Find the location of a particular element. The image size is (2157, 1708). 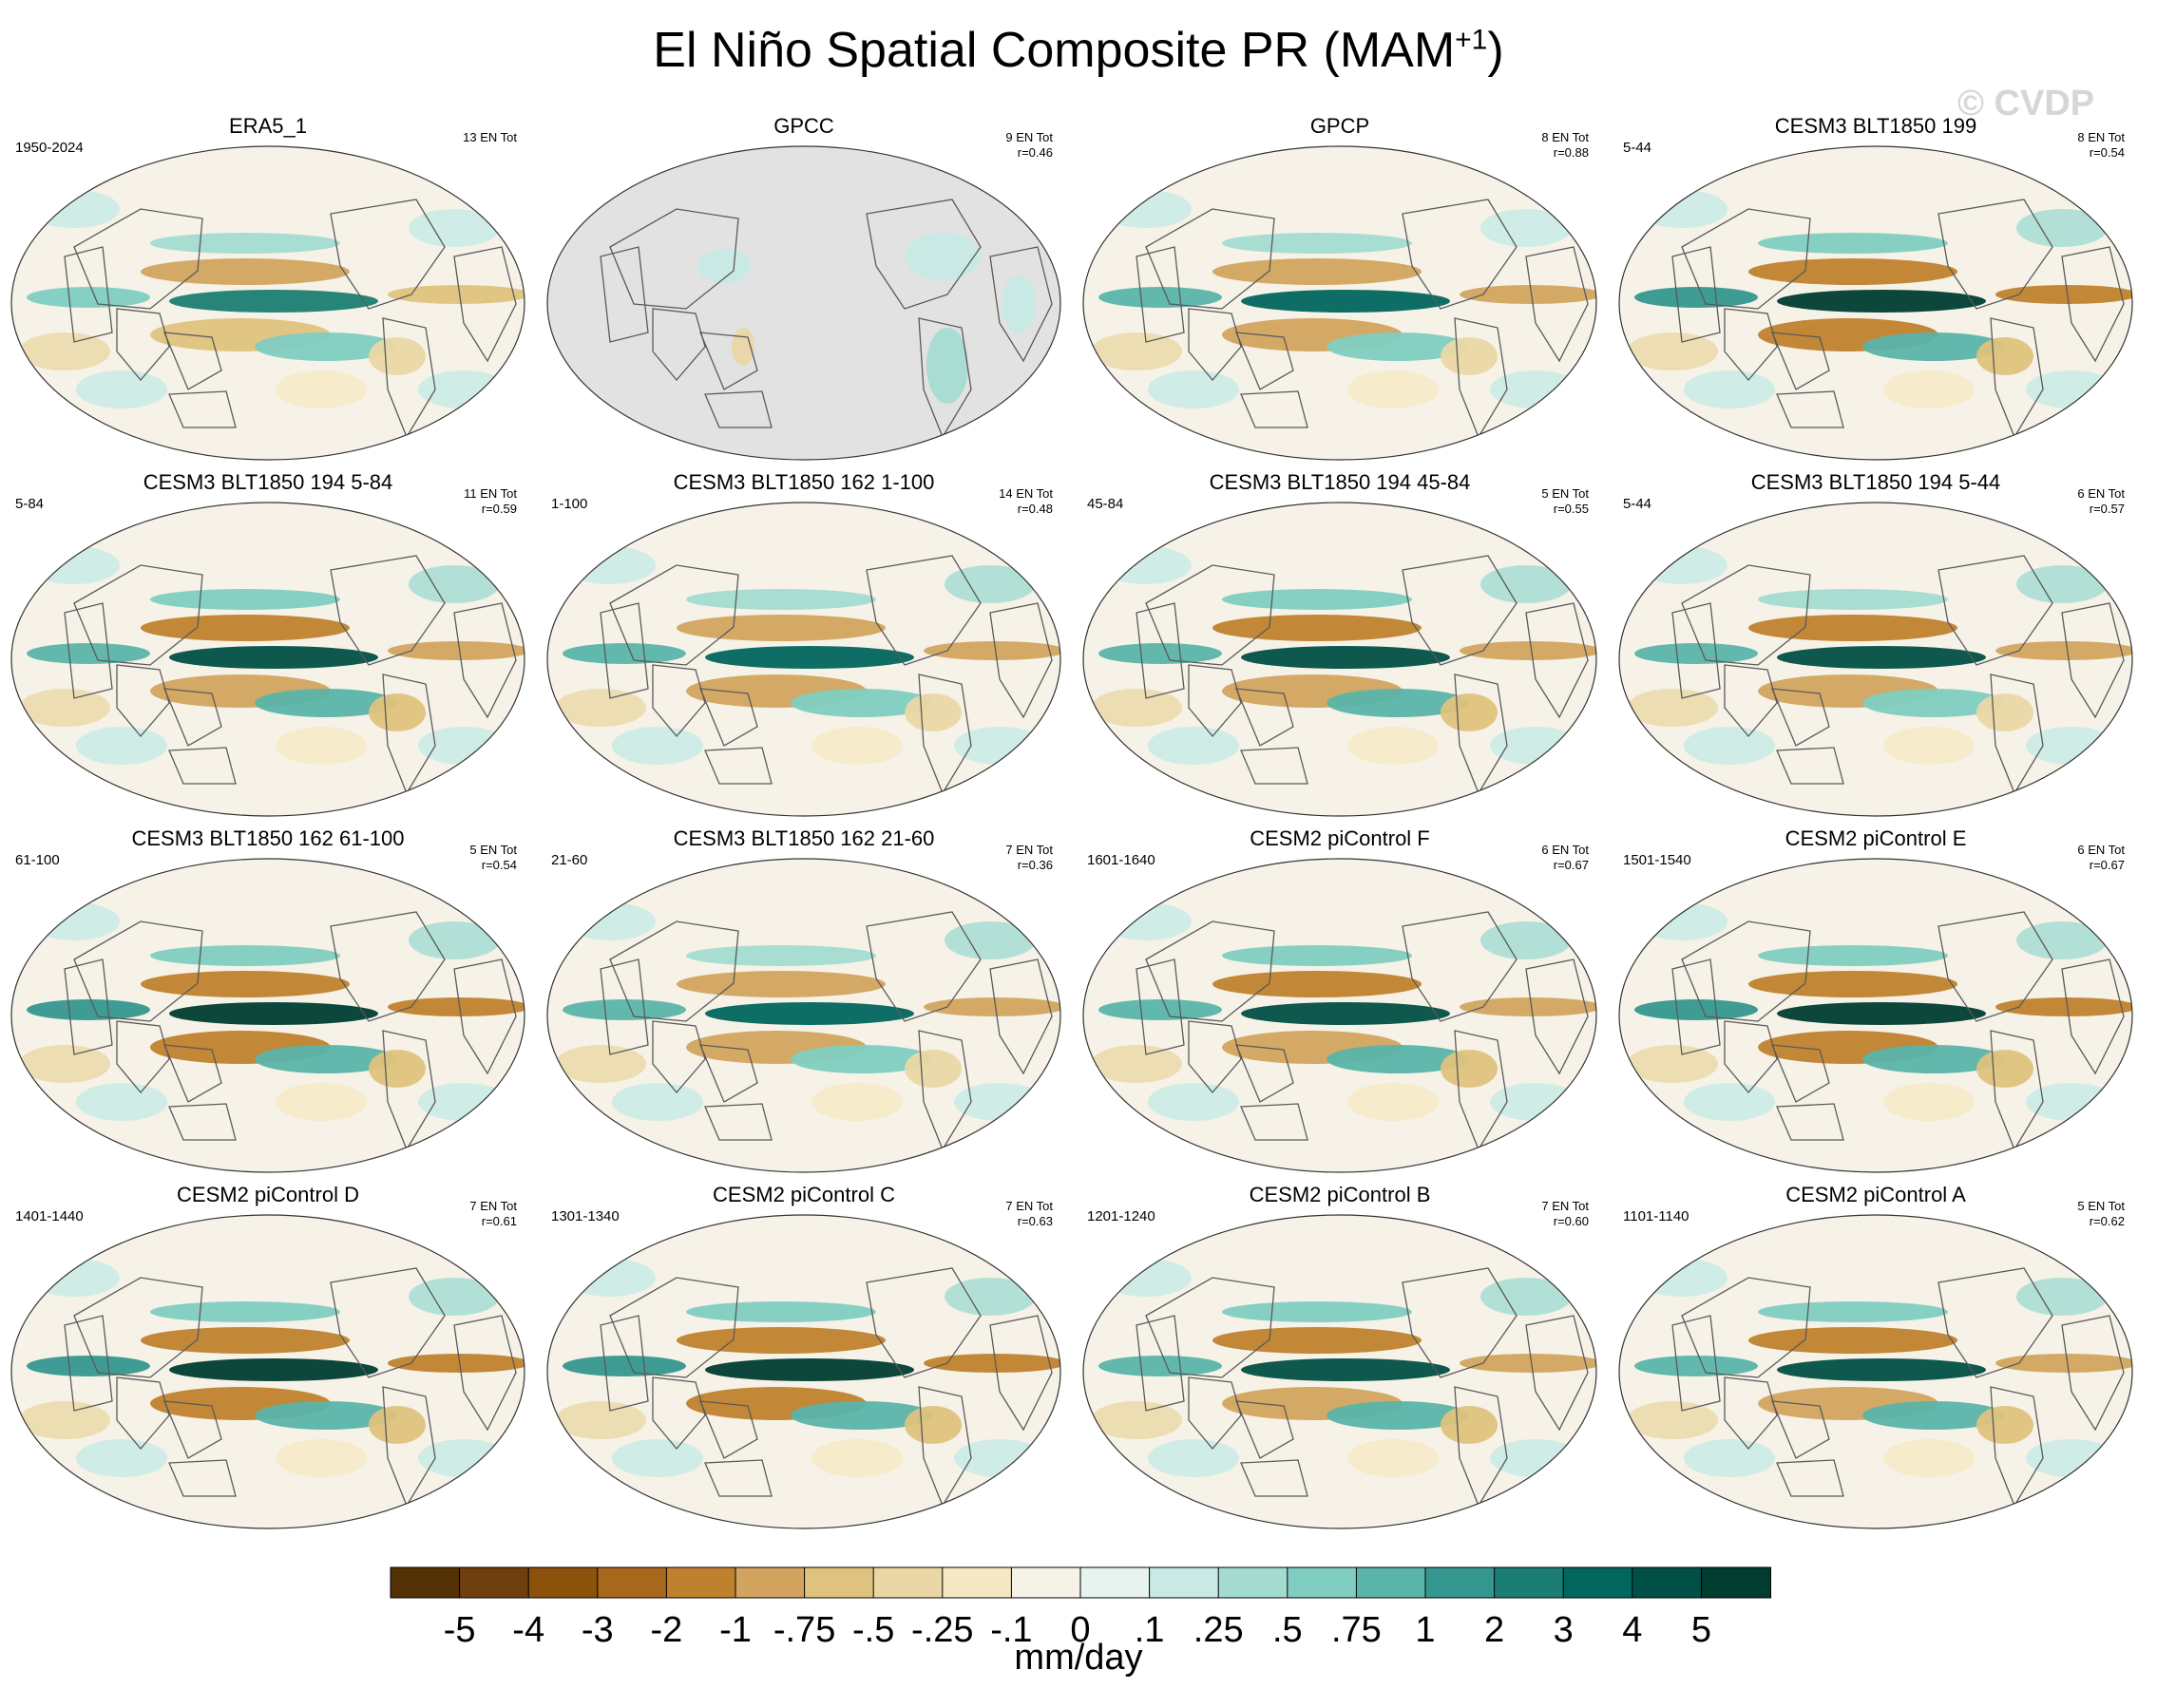

panel-years: 1301-1340 is located at coordinates (585, 1216).